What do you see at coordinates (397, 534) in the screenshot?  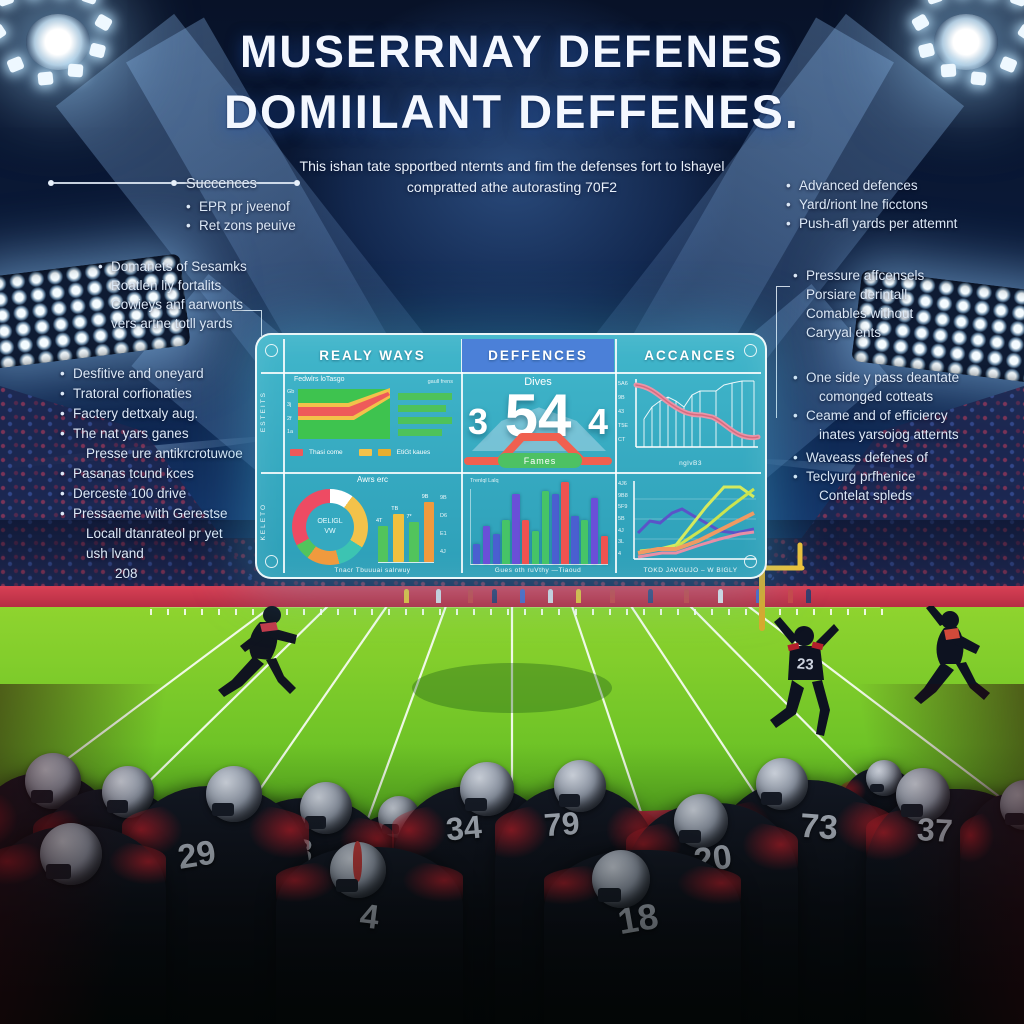 I see `mini-bar: TB` at bounding box center [397, 534].